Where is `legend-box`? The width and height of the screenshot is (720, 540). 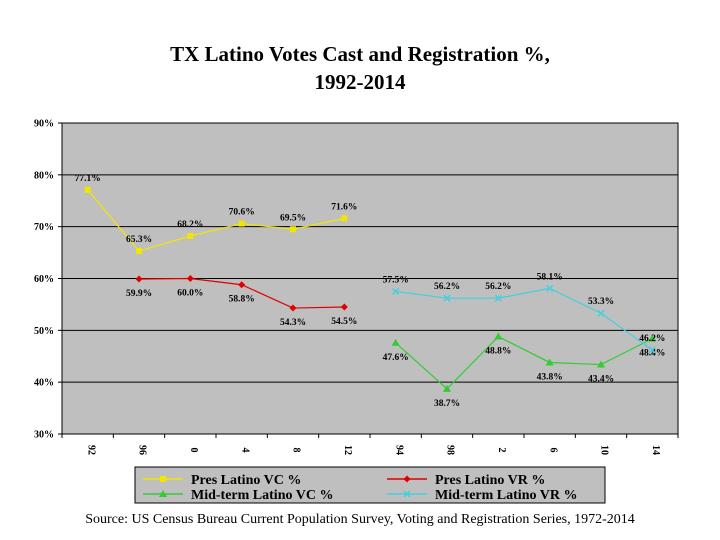 legend-box is located at coordinates (370, 485).